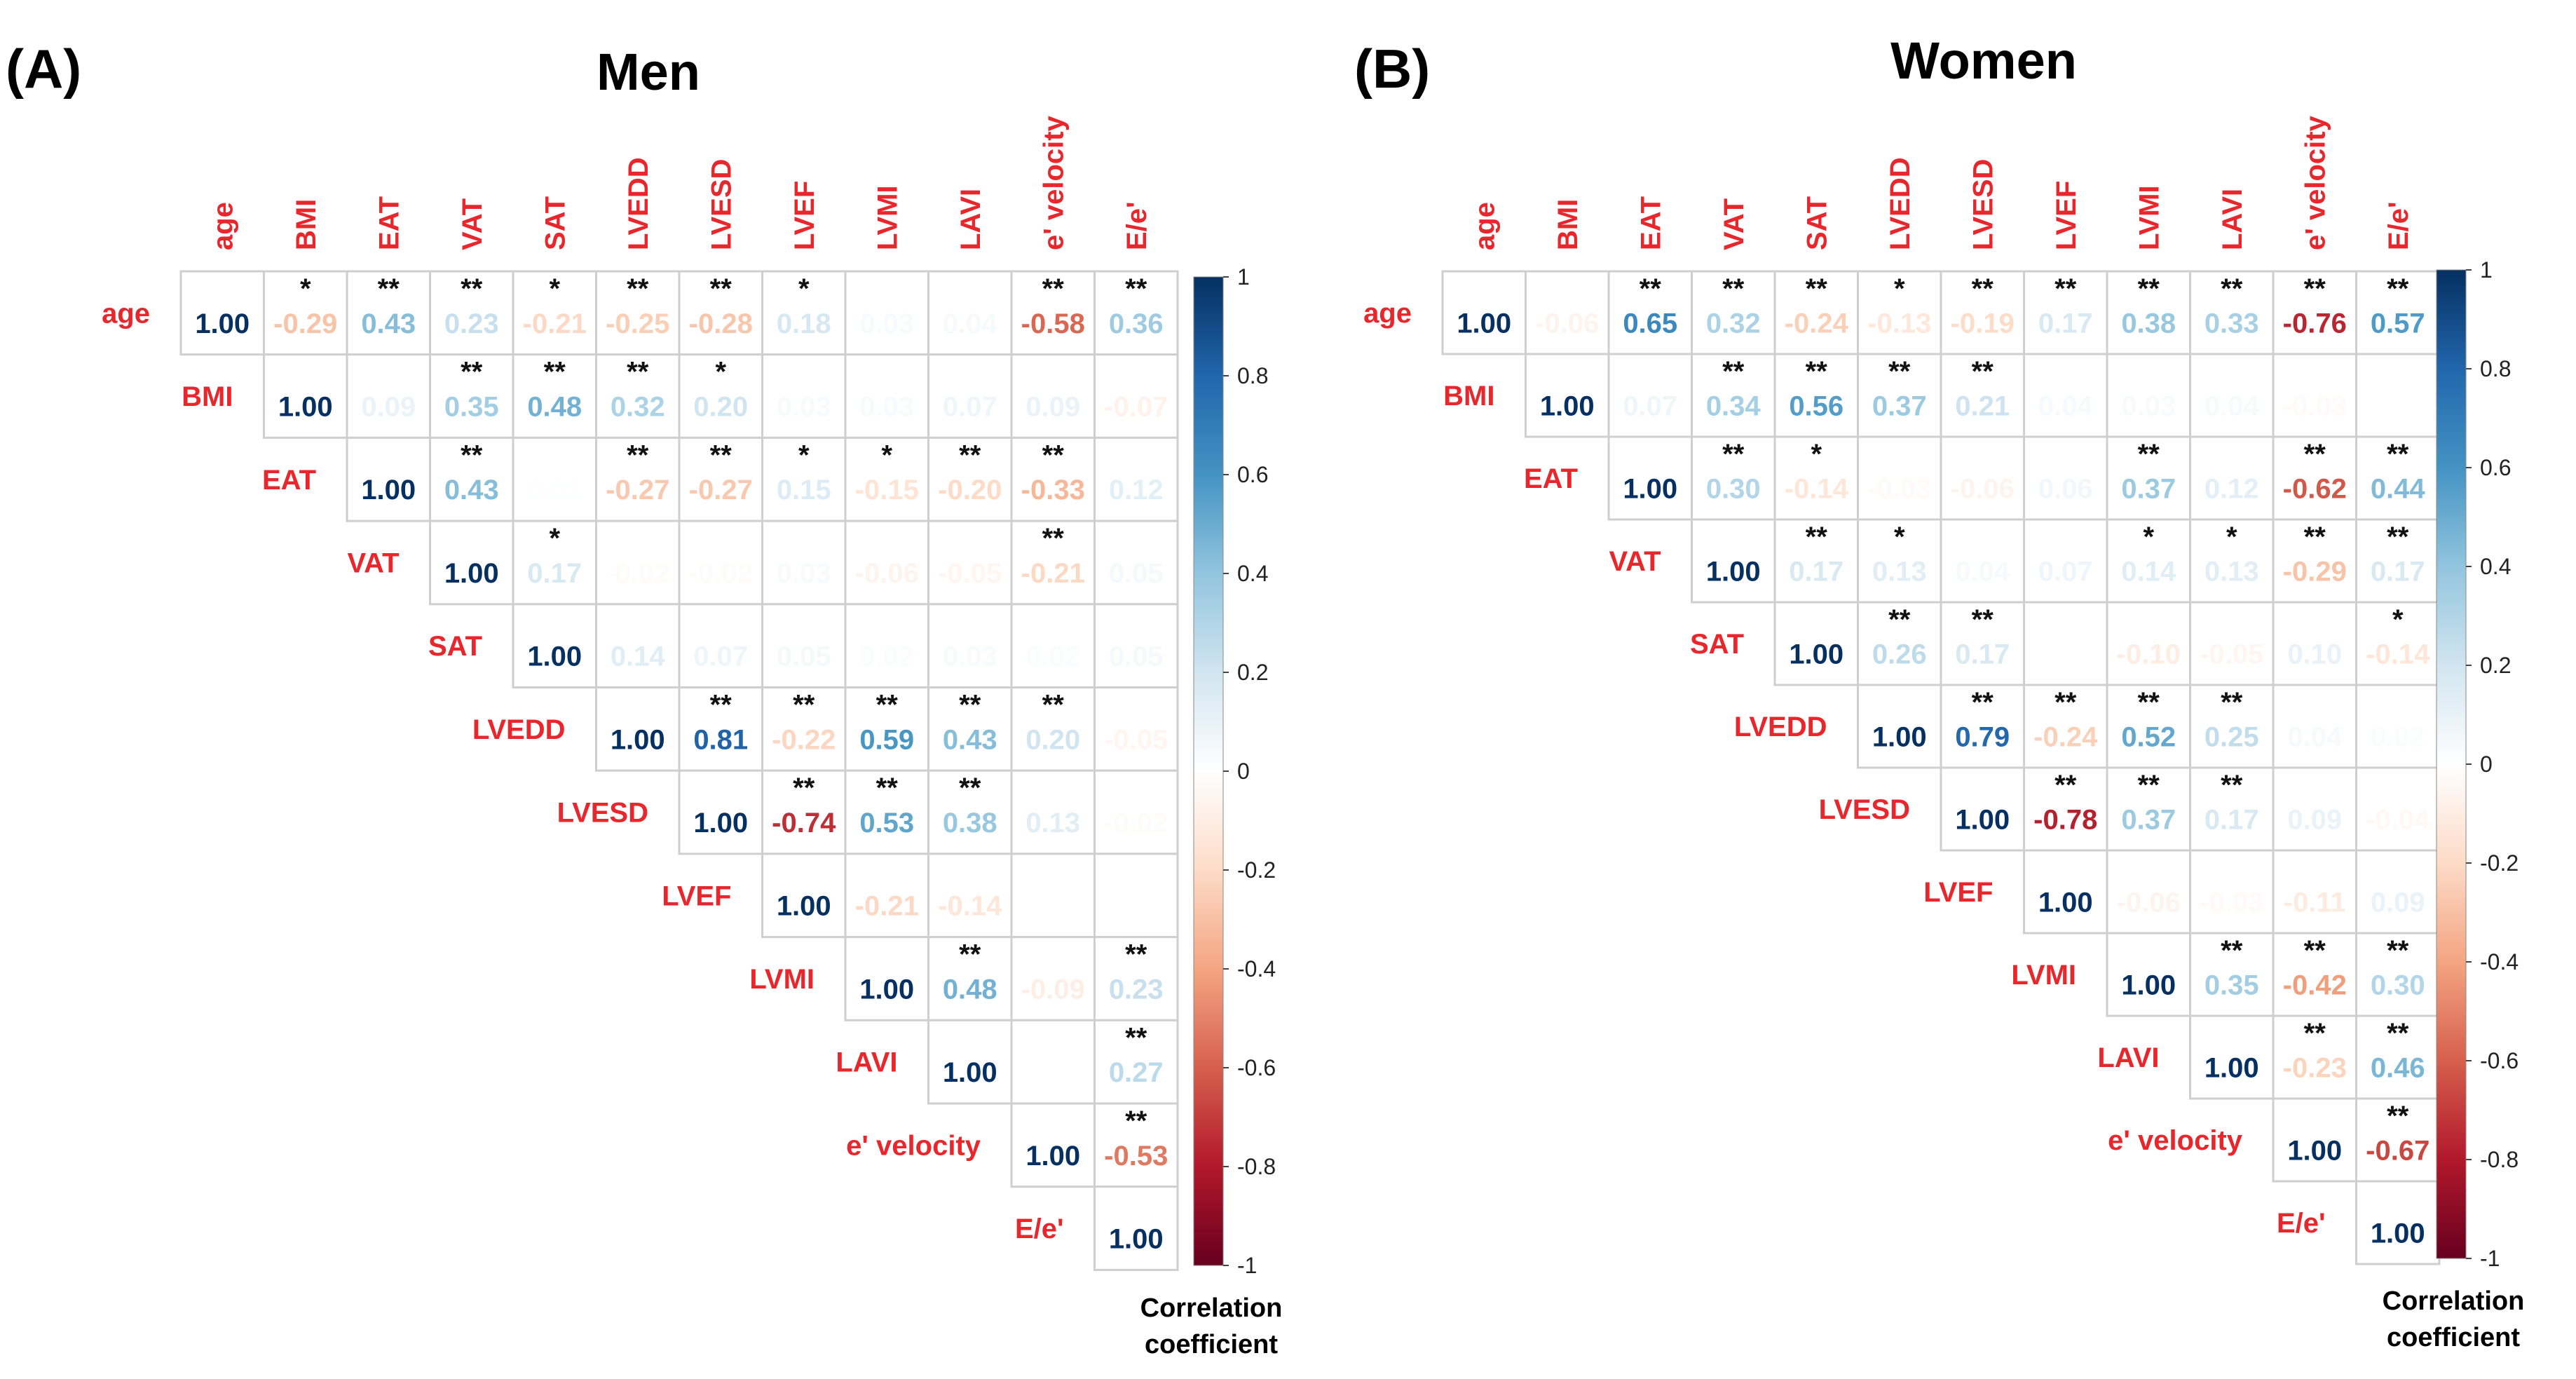 Image resolution: width=2576 pixels, height=1379 pixels. Describe the element at coordinates (2044, 975) in the screenshot. I see `row-label: LVMI` at that location.